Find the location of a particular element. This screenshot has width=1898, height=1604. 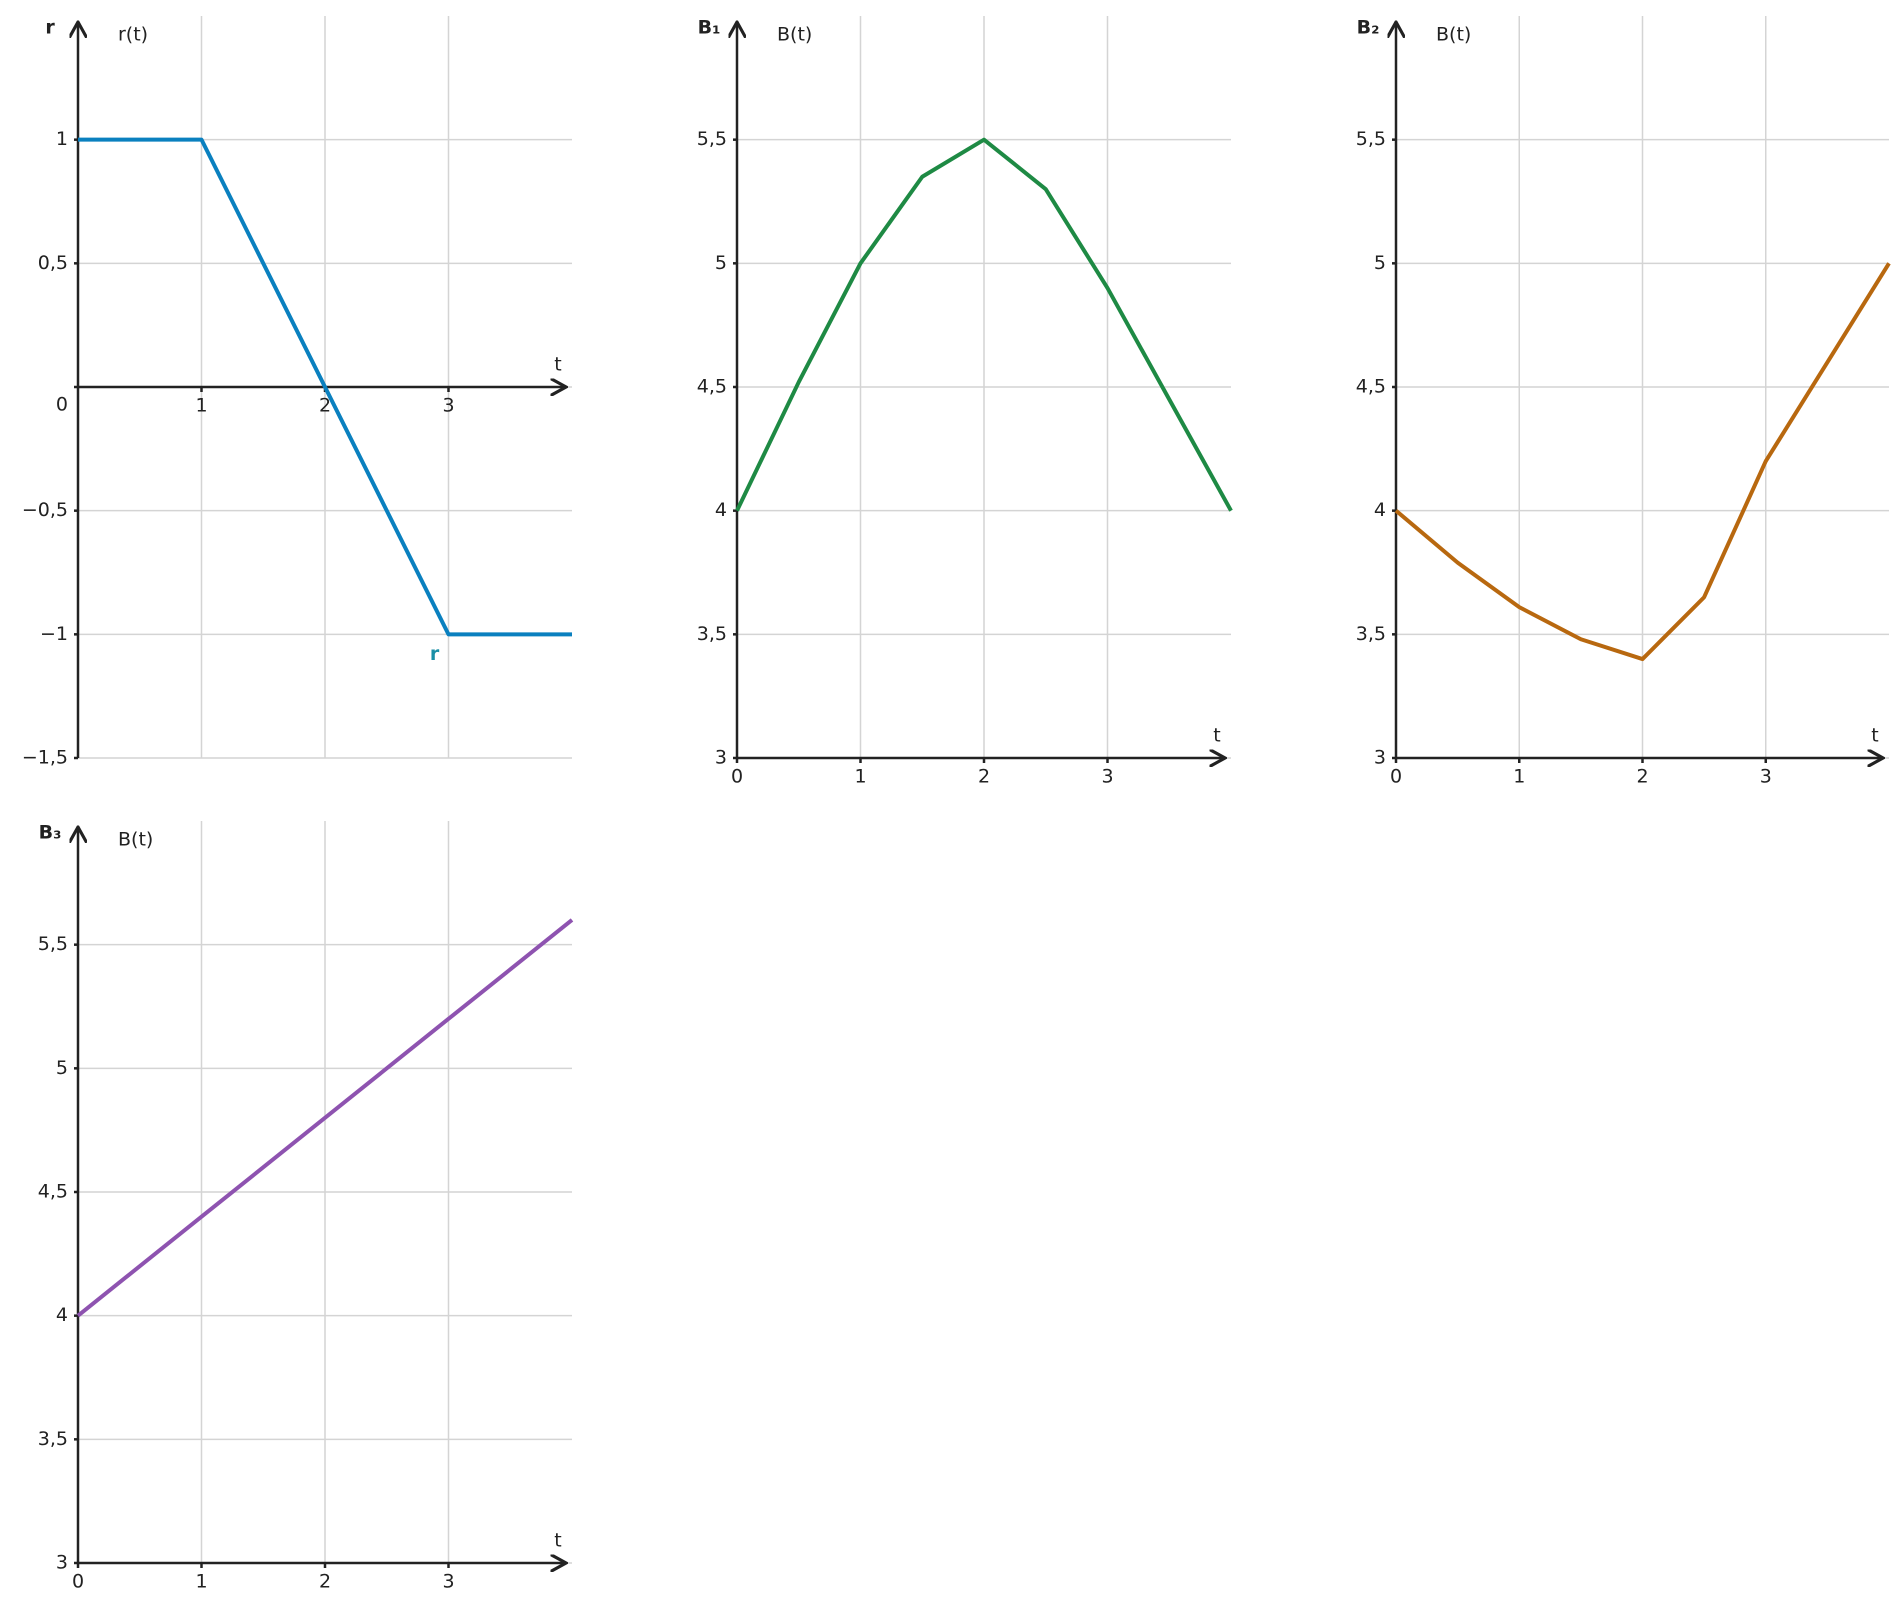

y-tick-label: 1 is located at coordinates (62, 139).